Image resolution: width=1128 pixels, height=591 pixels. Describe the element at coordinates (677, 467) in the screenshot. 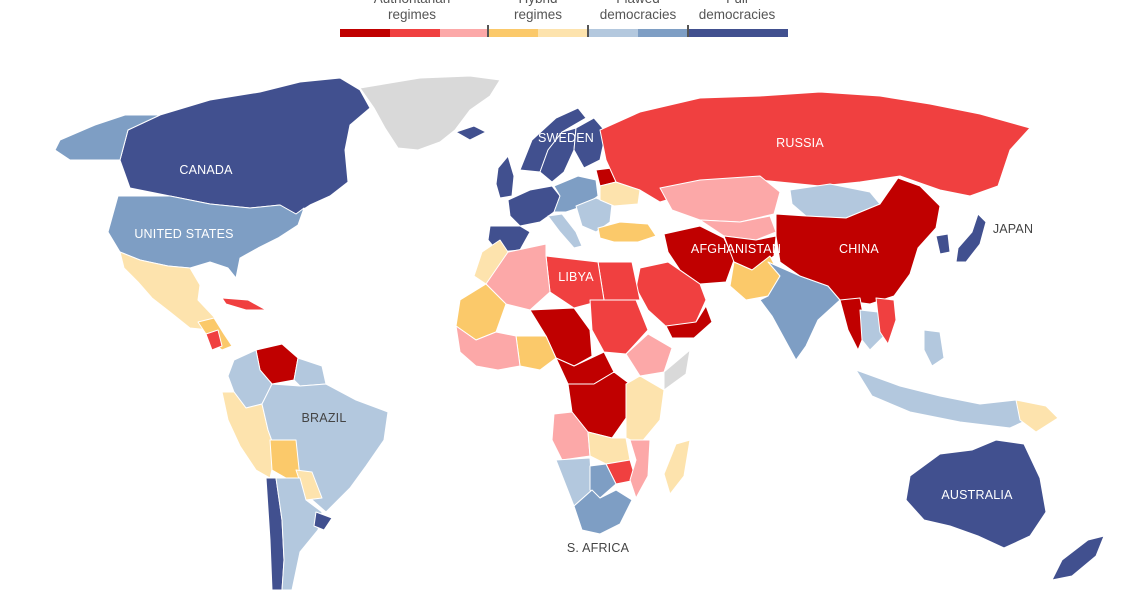

I see `country-madagascar` at that location.